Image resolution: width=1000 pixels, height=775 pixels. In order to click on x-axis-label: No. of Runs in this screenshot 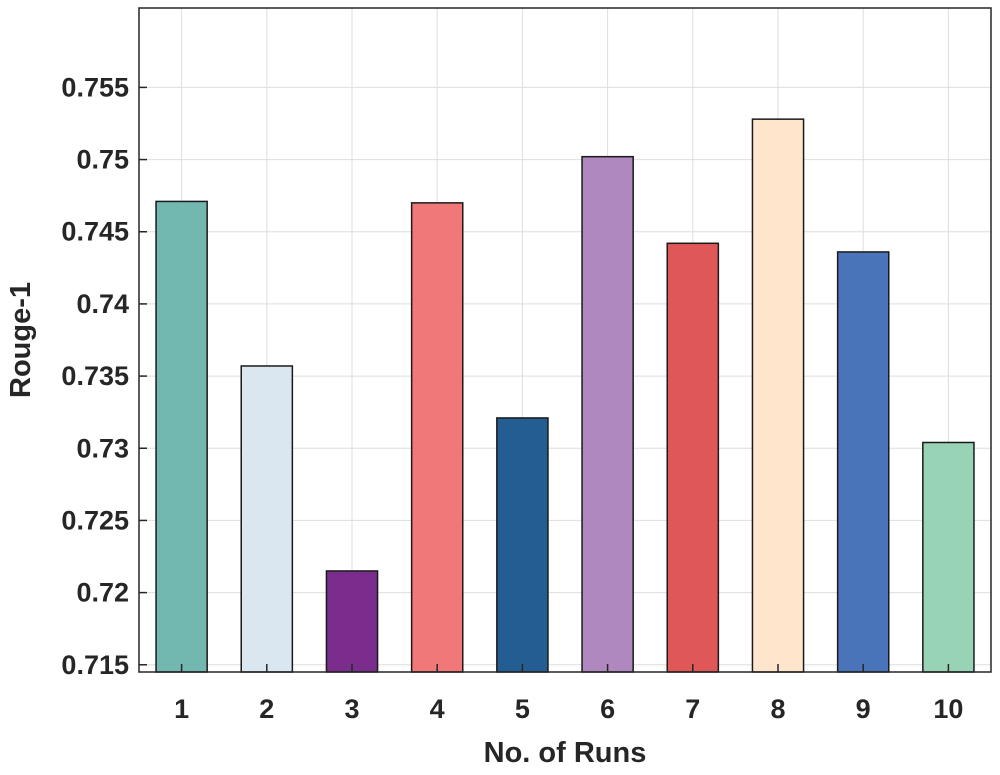, I will do `click(565, 753)`.